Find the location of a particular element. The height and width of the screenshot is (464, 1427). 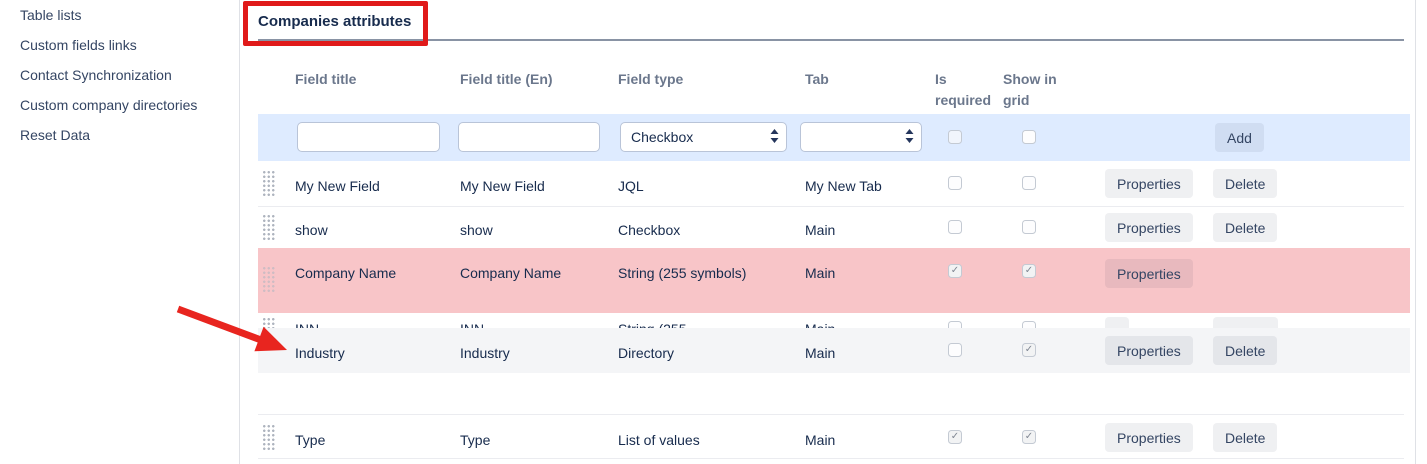

title-underline is located at coordinates (831, 40).